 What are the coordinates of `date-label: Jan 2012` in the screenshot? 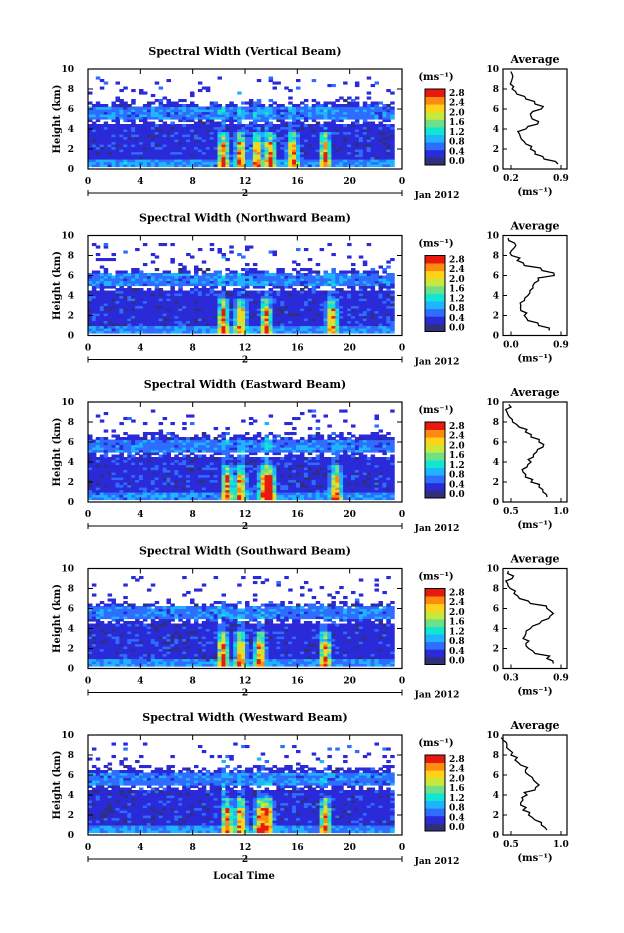 It's located at (437, 196).